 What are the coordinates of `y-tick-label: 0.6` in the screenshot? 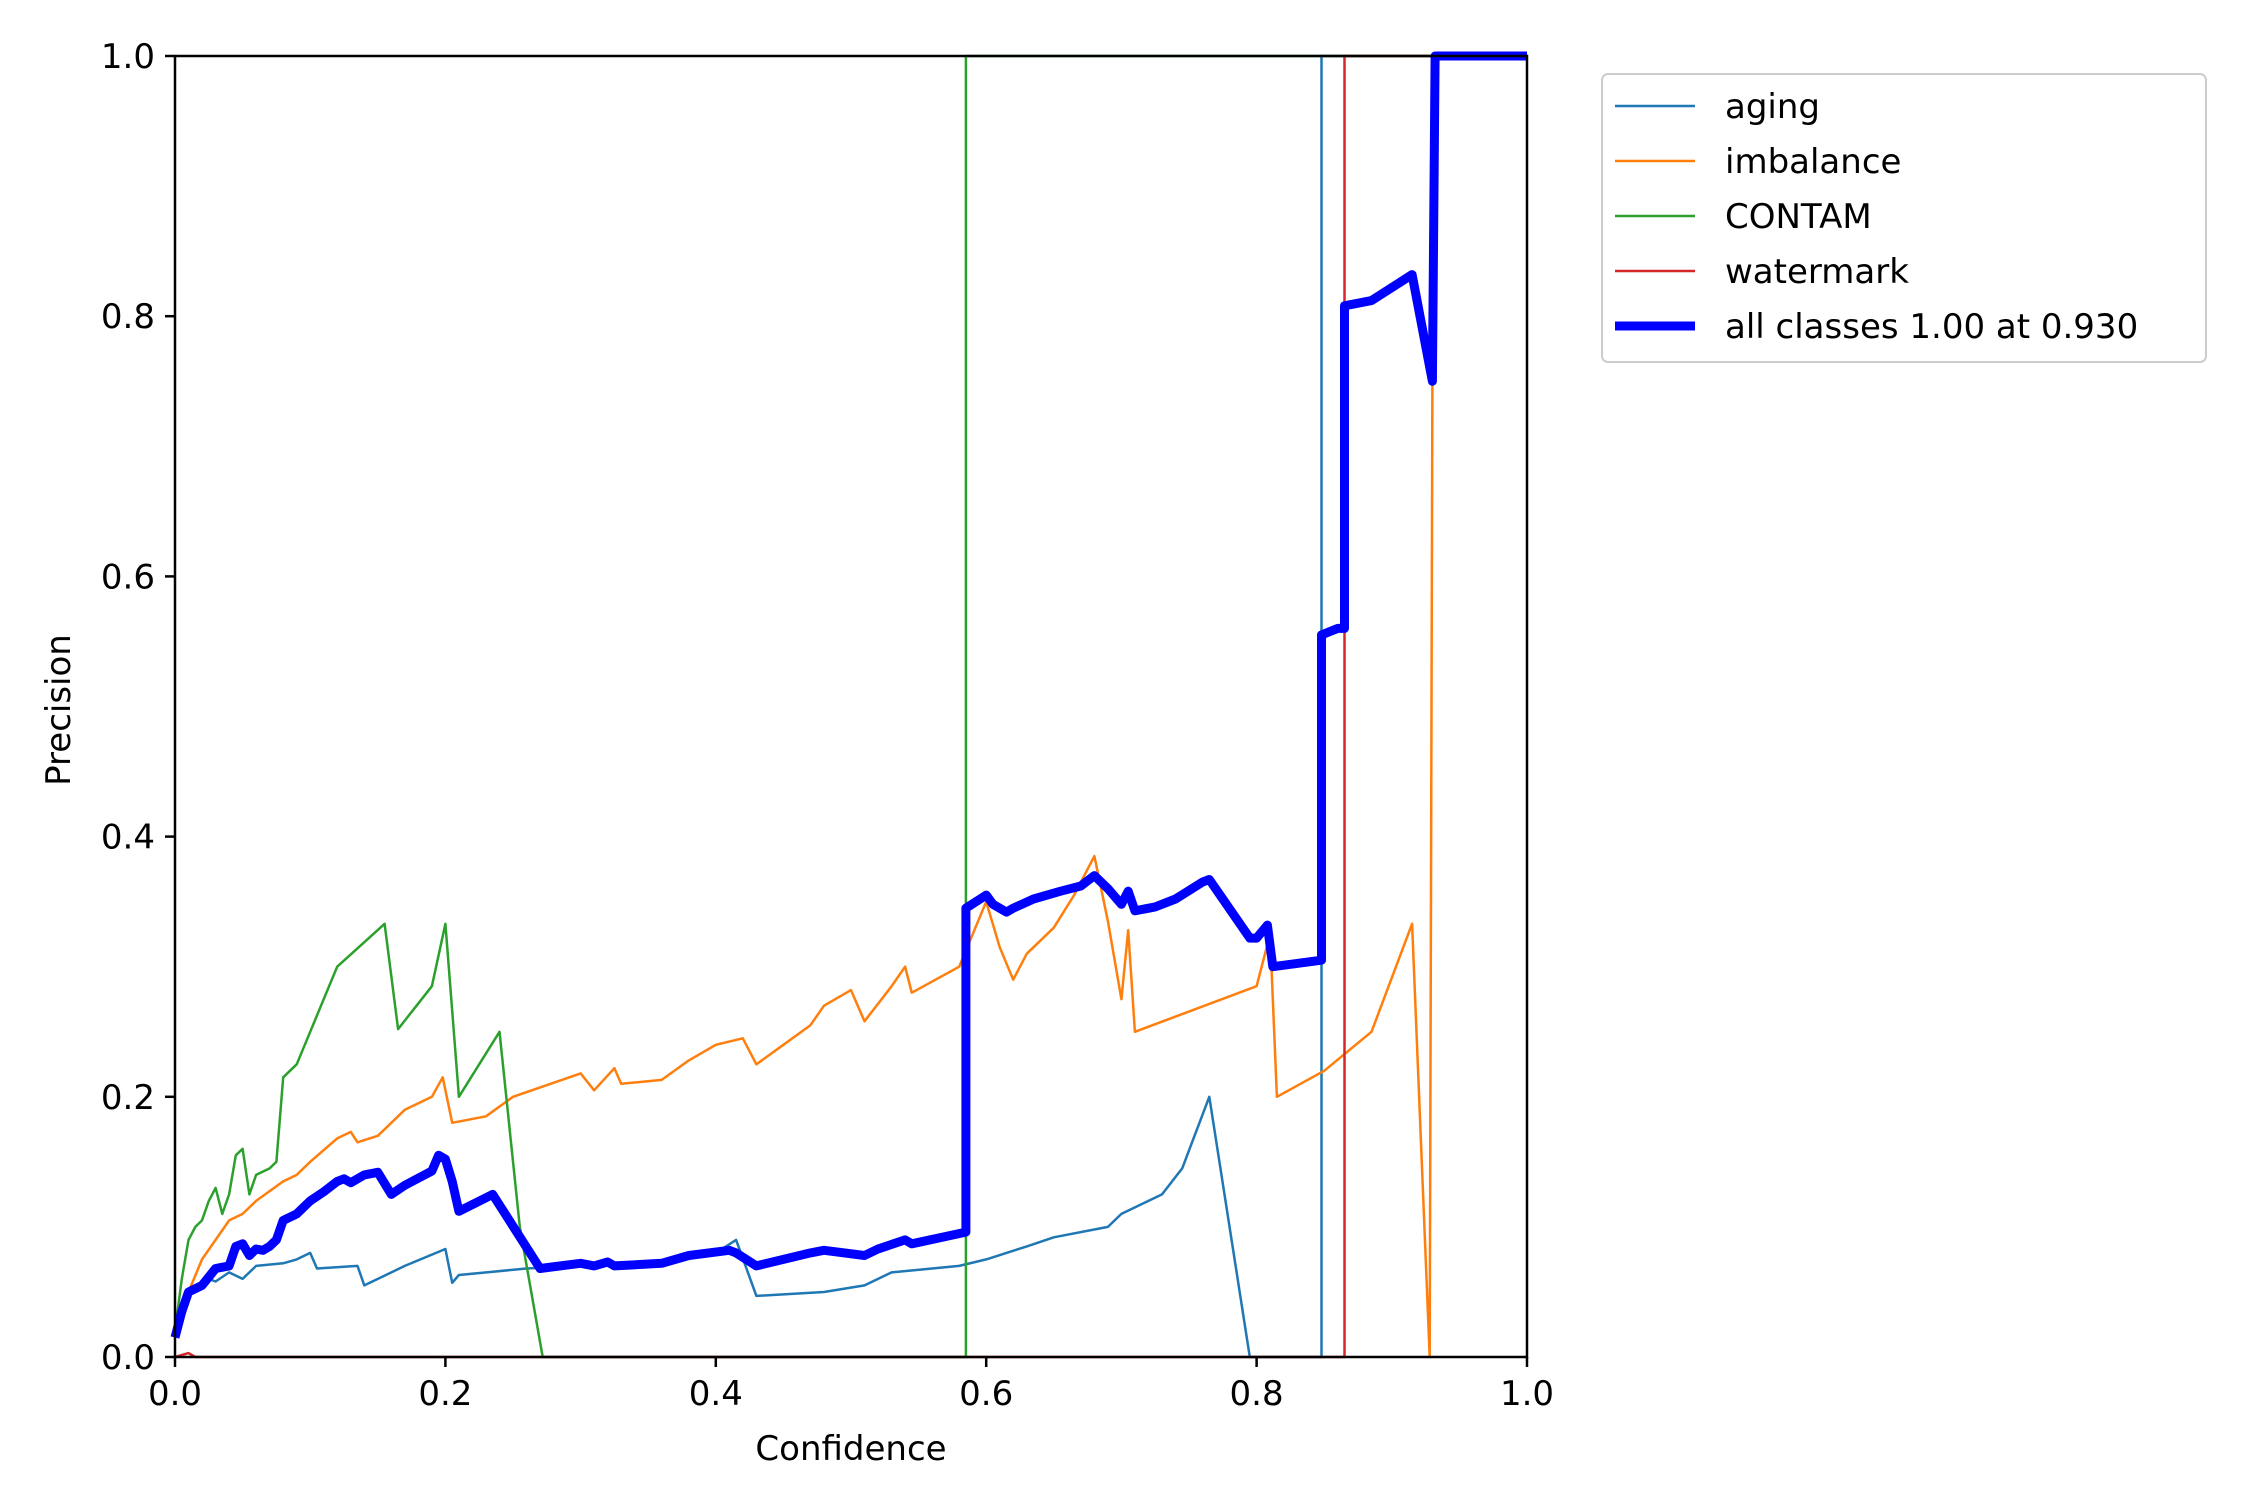 It's located at (128, 577).